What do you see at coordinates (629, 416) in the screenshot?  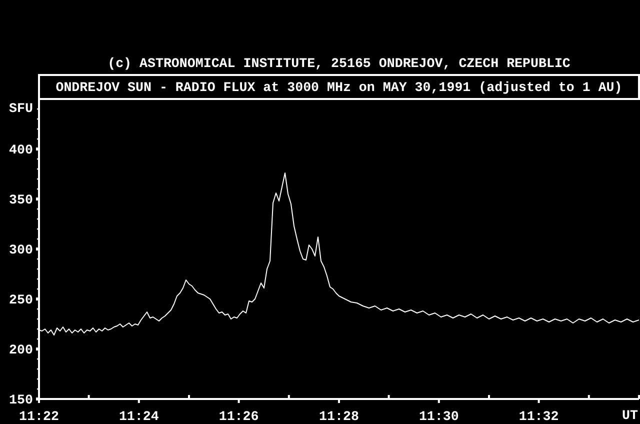 I see `x-axis-title: UT` at bounding box center [629, 416].